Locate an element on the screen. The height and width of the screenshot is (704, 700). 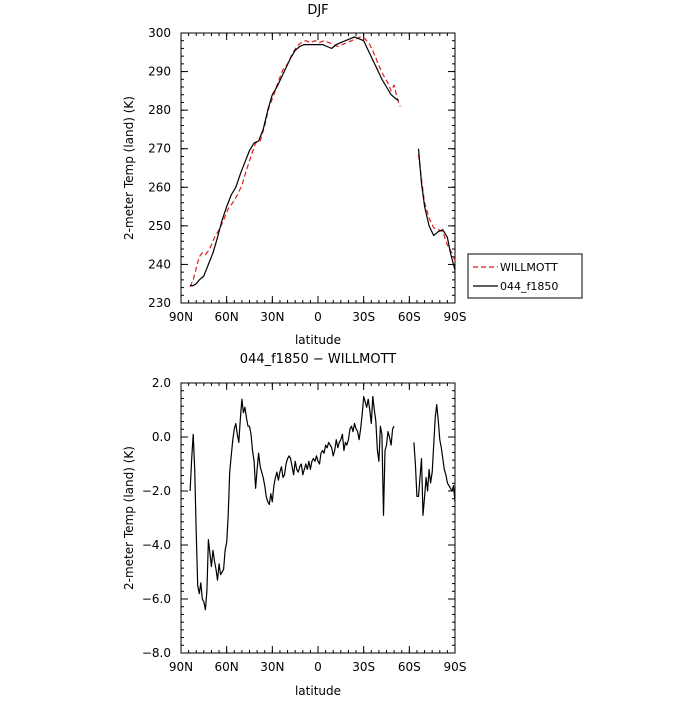
y-tick-label: −4.0 is located at coordinates (156, 545).